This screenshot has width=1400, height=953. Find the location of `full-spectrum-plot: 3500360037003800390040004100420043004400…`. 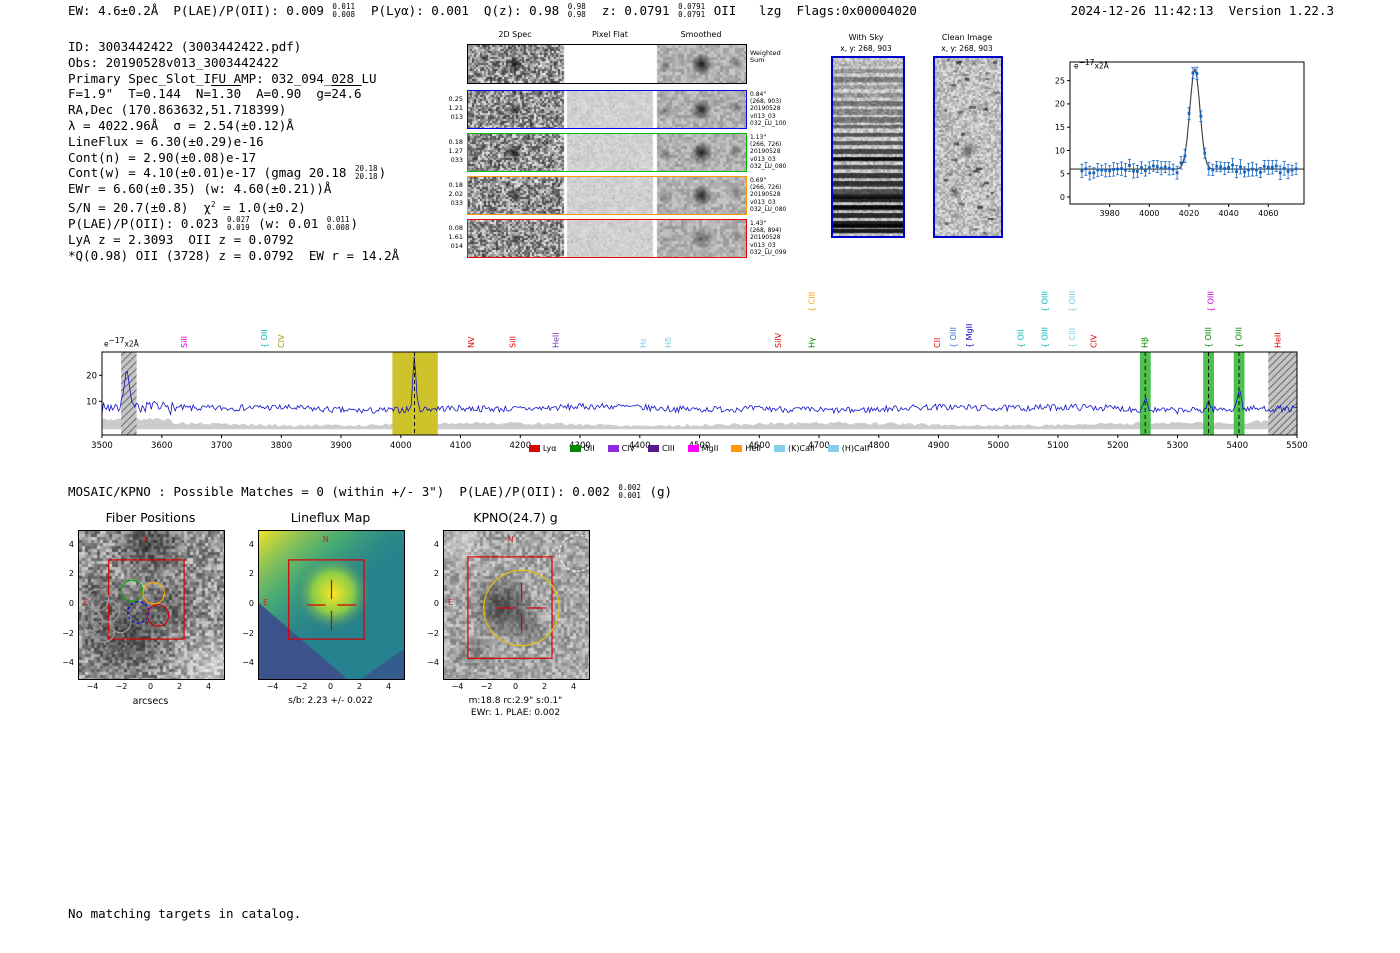

full-spectrum-plot: 3500360037003800390040004100420043004400… is located at coordinates (697, 371).